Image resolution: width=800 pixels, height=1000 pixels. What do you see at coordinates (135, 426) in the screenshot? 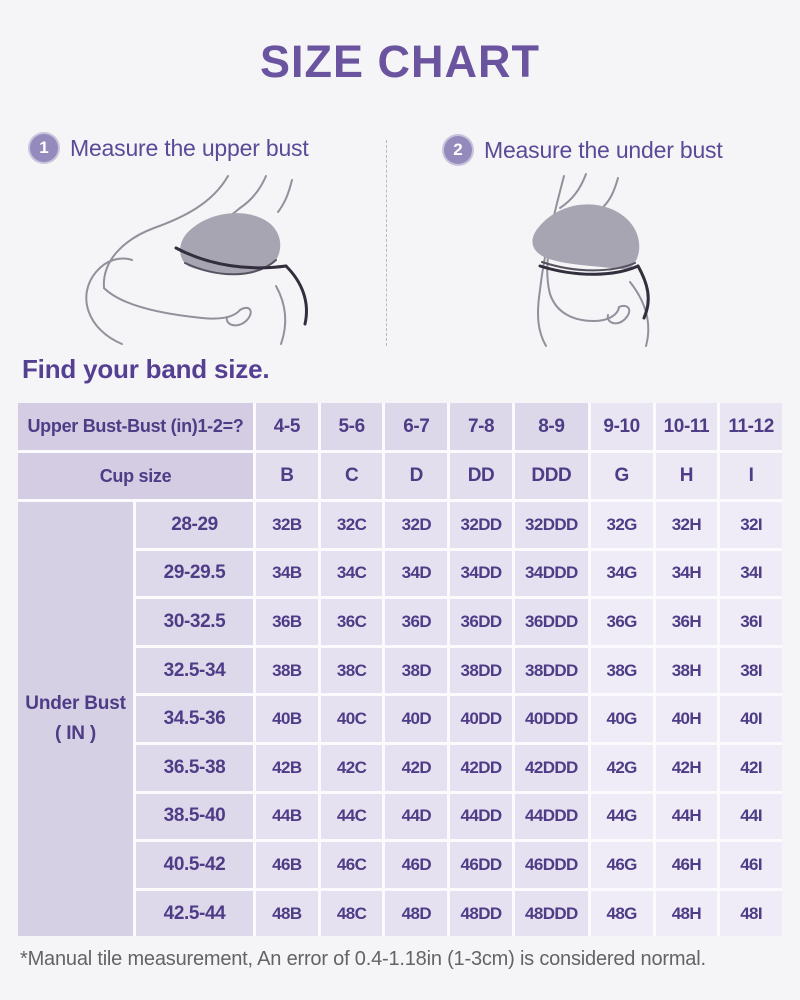
I see `diff-header-label: Upper Bust-Bust (in)1-2=?` at bounding box center [135, 426].